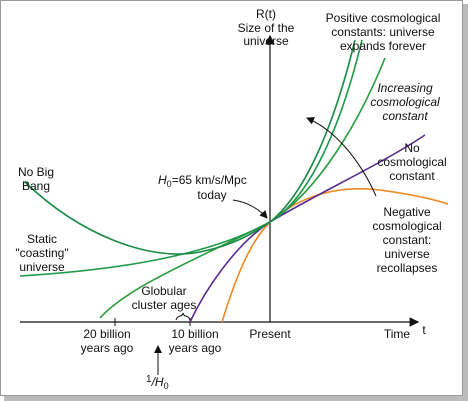  Describe the element at coordinates (169, 184) in the screenshot. I see `hubble-subscript: 0` at that location.